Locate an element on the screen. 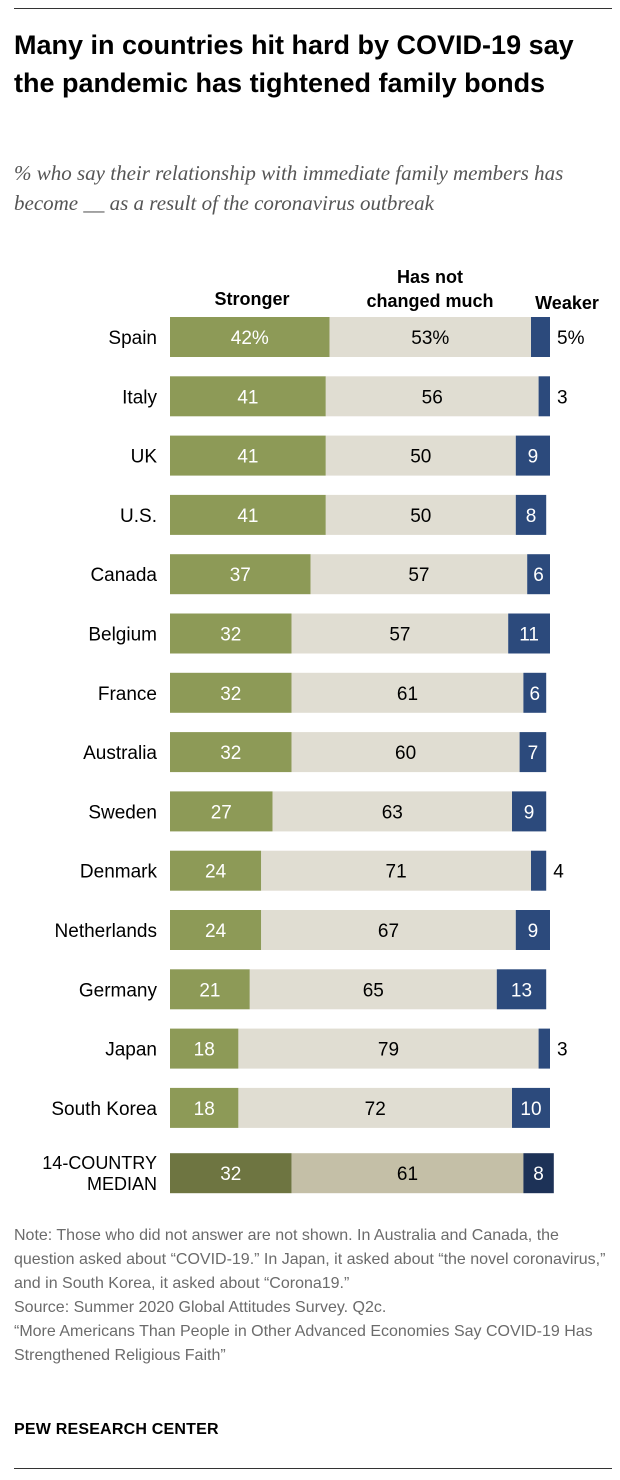 The image size is (620, 1480). value-label-stronger-japan: 18 is located at coordinates (204, 1050).